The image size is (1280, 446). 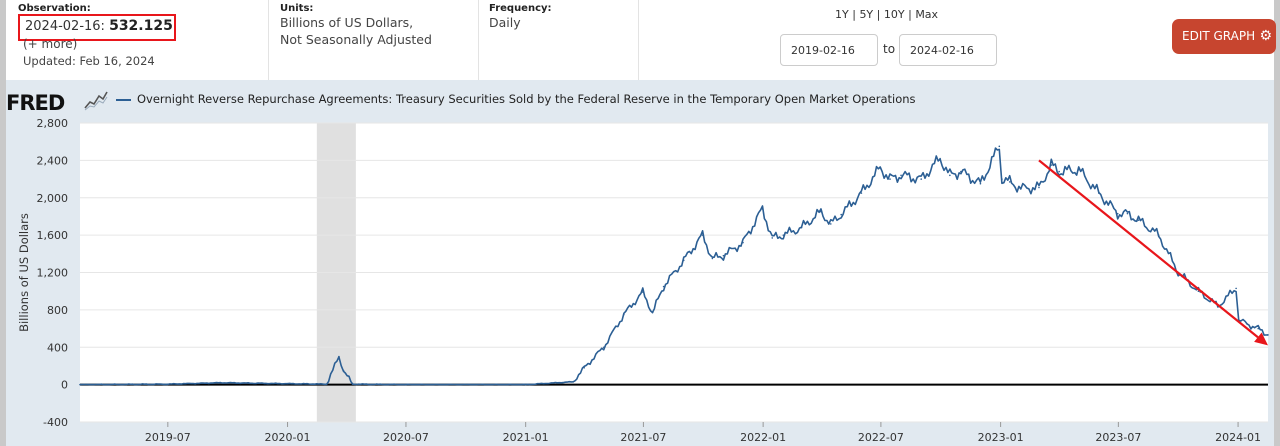 What do you see at coordinates (50, 44) in the screenshot?
I see `more-observations-link: (+ more)` at bounding box center [50, 44].